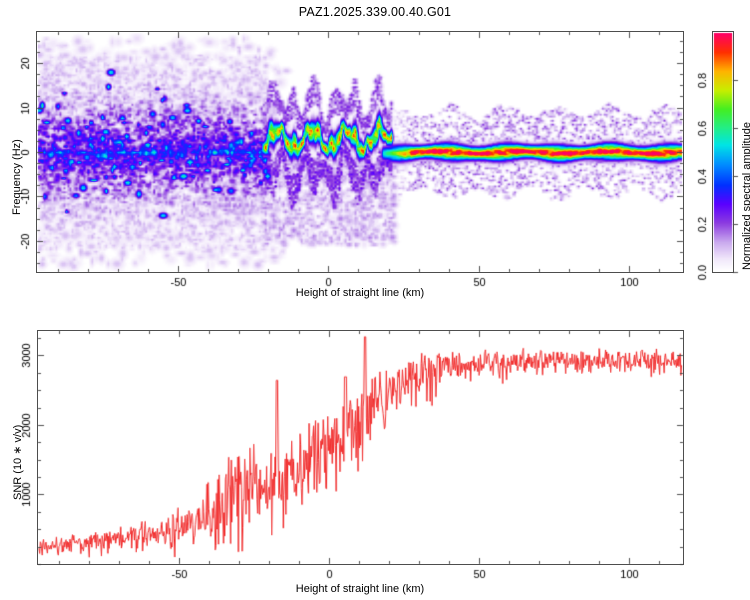 This screenshot has width=750, height=600. I want to click on spectrogram-ylabel: Frequency (Hz), so click(17, 177).